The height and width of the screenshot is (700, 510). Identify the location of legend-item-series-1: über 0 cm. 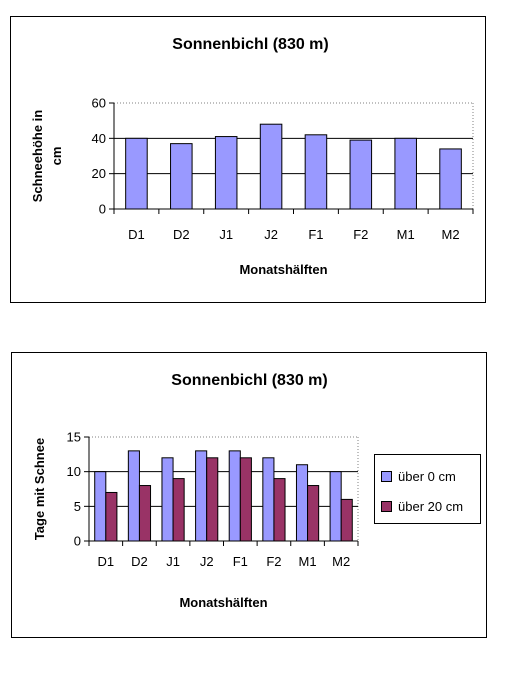
(418, 476).